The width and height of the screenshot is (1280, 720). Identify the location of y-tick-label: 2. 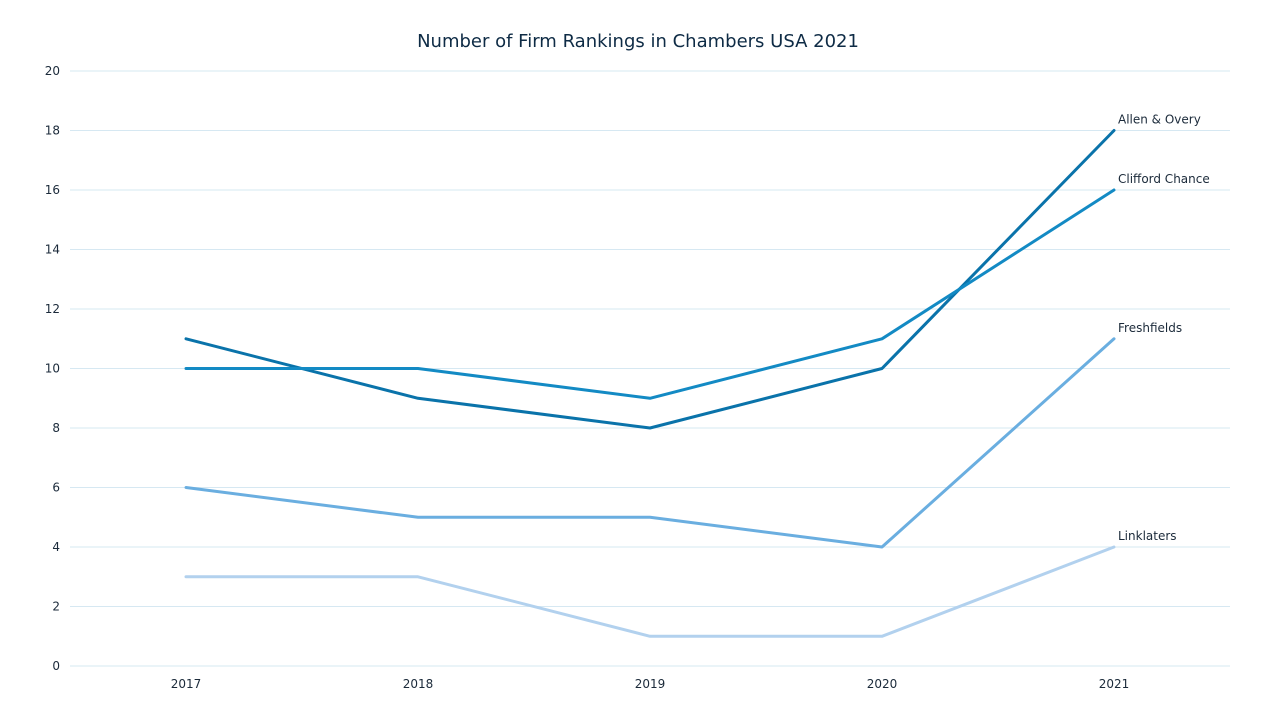
(56, 607).